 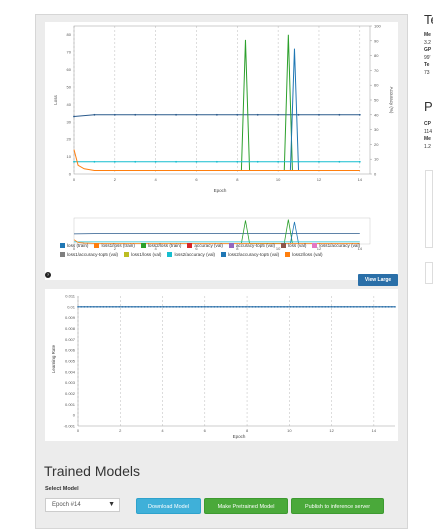 I want to click on lr-y-tick-label: 0.006, so click(x=70, y=350).